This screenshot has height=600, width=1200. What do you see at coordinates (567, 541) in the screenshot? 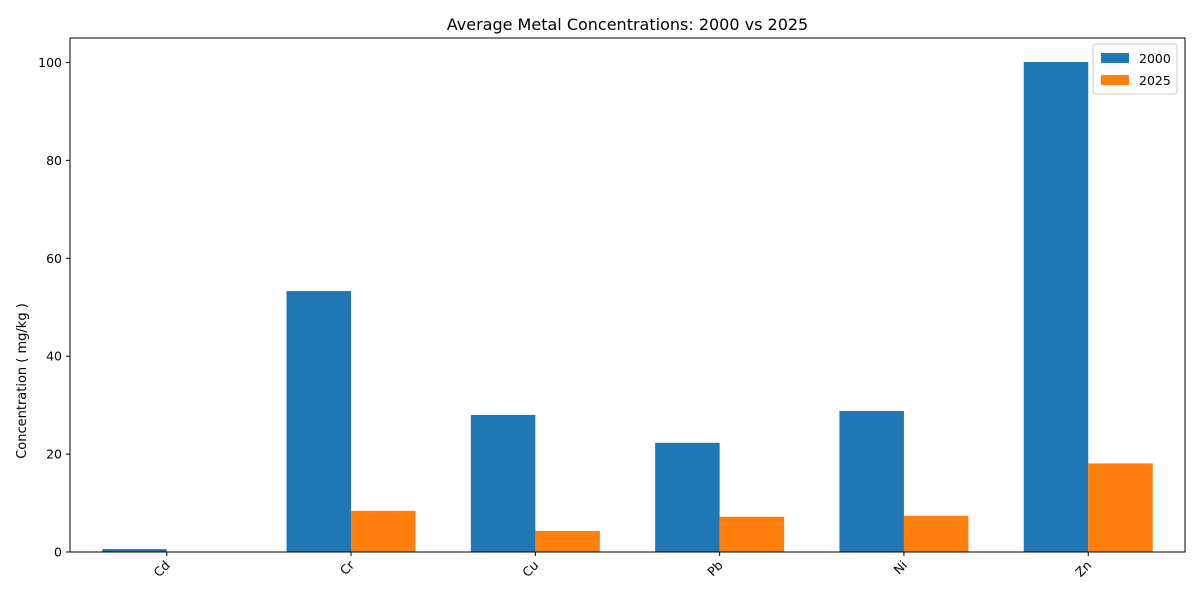
I see `bar-2025-Cu` at bounding box center [567, 541].